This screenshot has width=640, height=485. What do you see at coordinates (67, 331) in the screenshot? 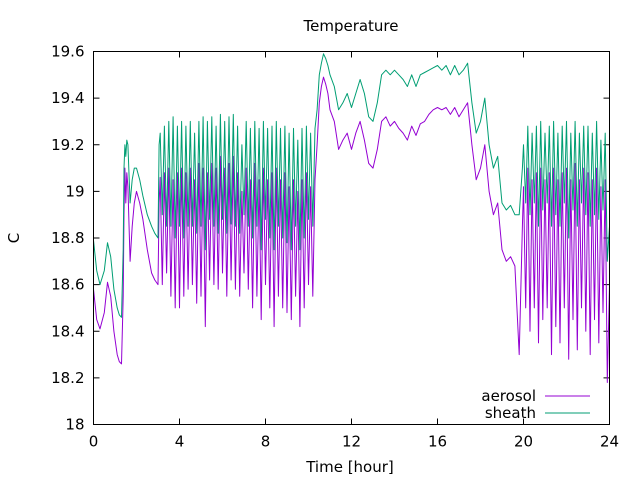
I see `y-tick-label: 18.4` at bounding box center [67, 331].